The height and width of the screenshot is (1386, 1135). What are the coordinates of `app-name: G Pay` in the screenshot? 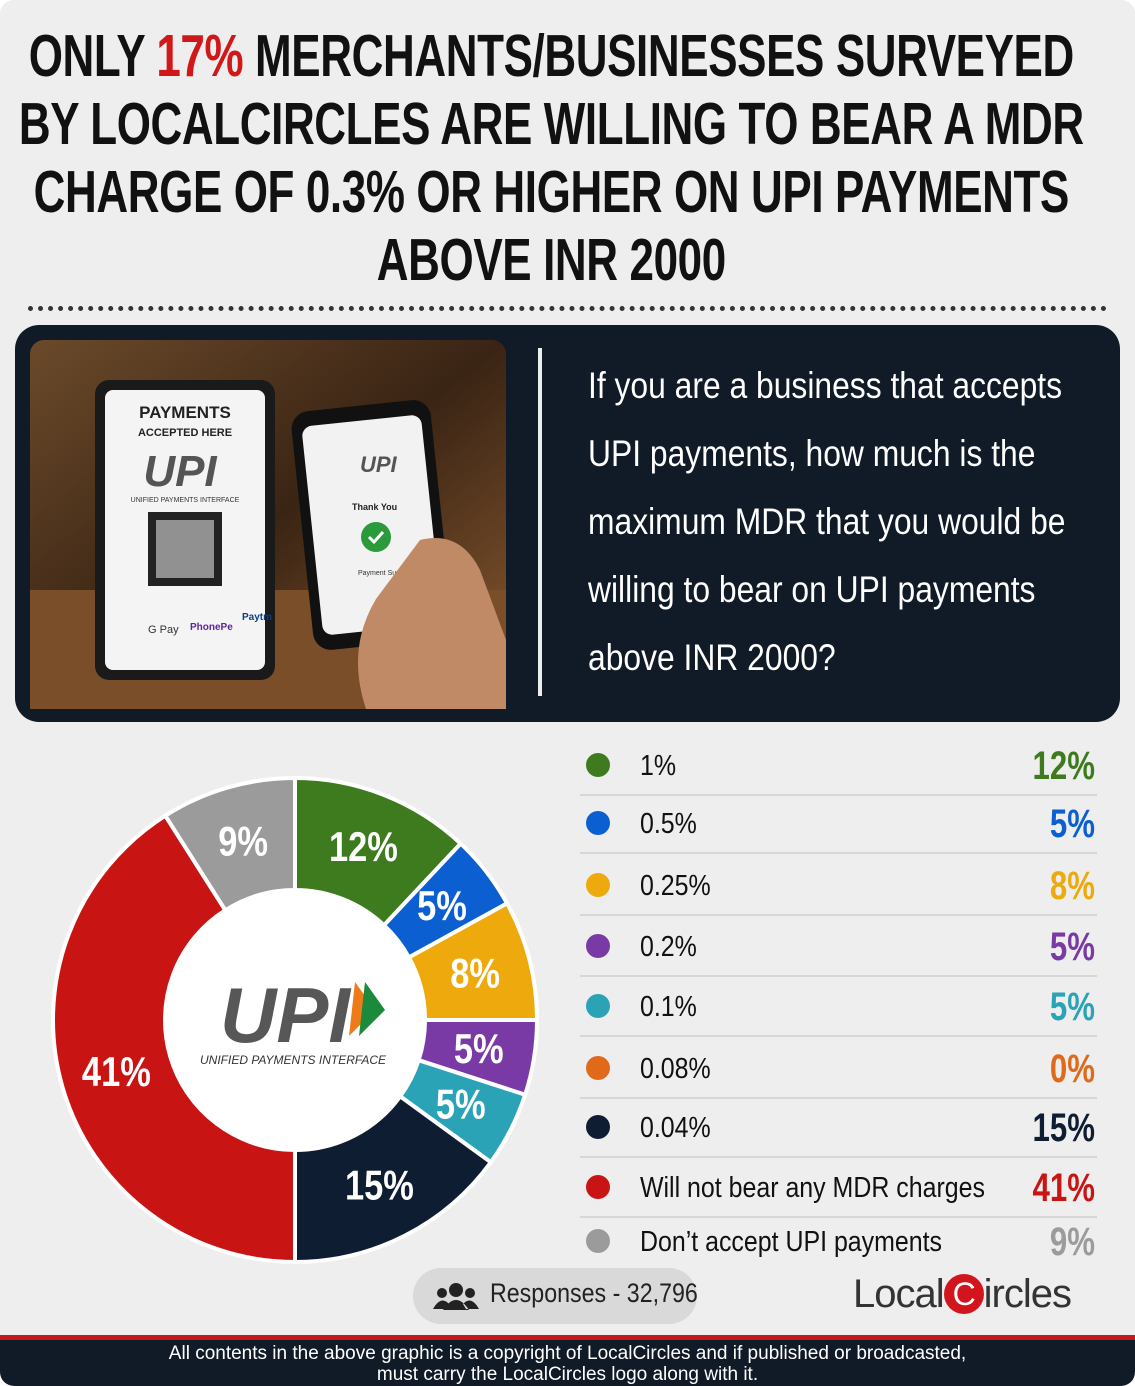 It's located at (163, 630).